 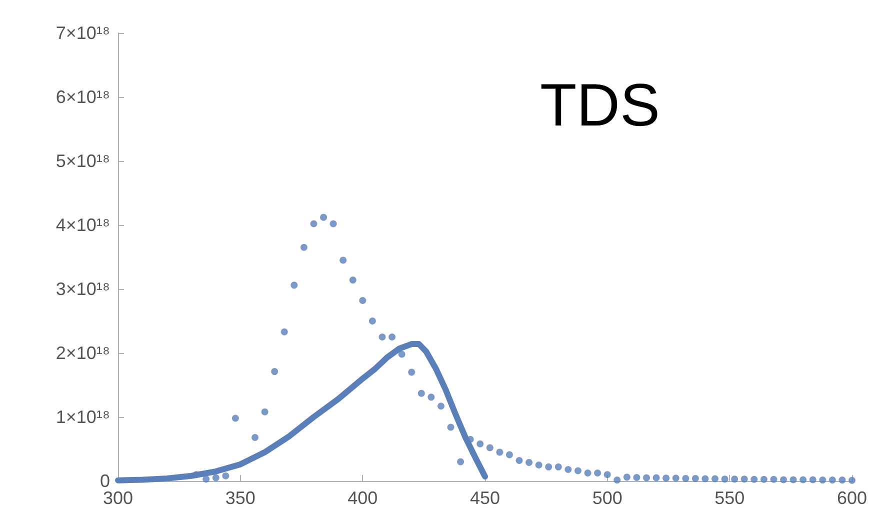 I want to click on y-tick-label: 0, so click(x=105, y=481).